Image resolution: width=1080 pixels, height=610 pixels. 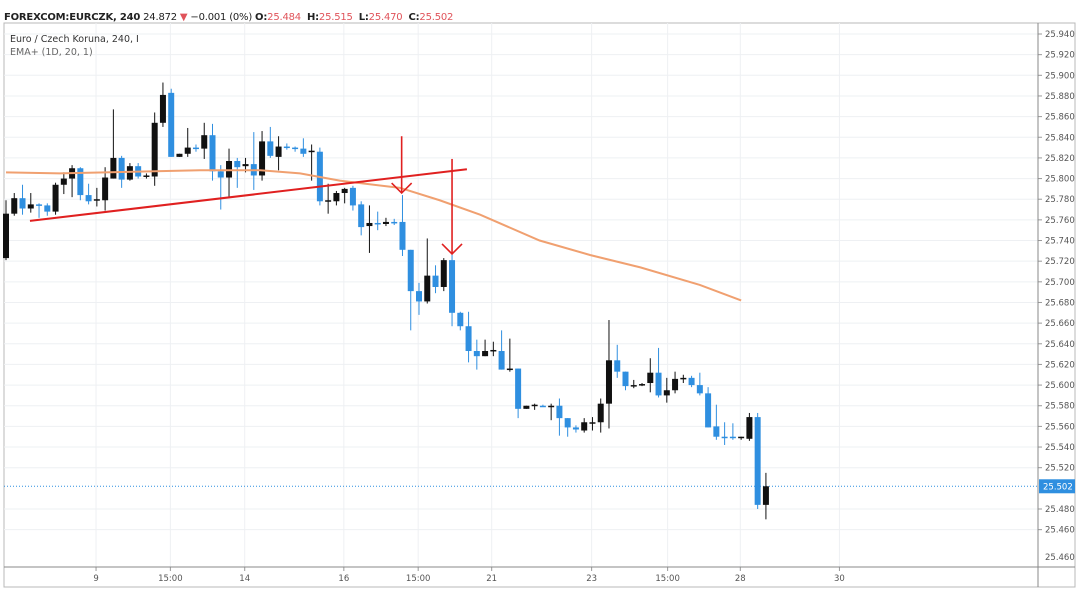 What do you see at coordinates (1060, 138) in the screenshot?
I see `y-tick-label: 25.840` at bounding box center [1060, 138].